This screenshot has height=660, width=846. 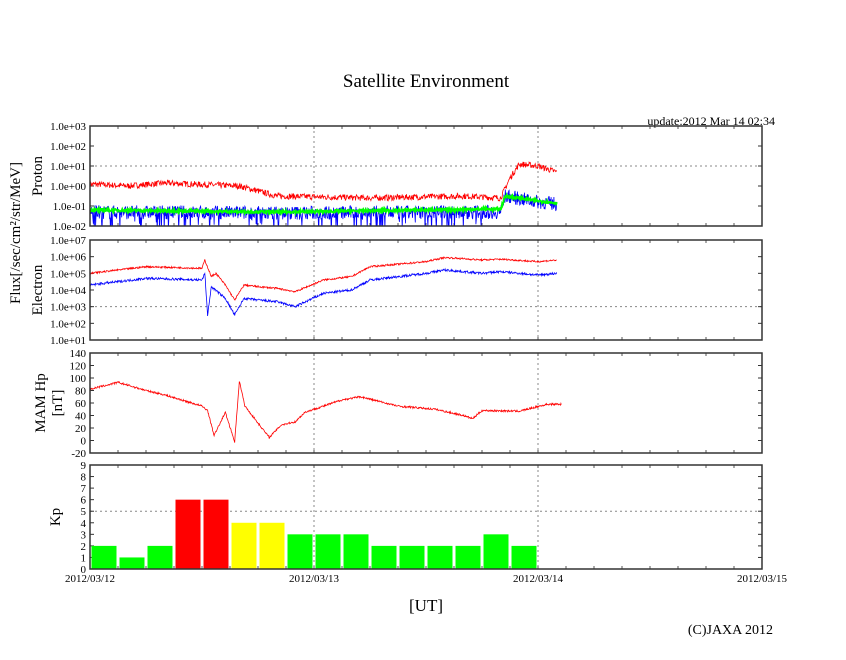 I want to click on y-tick-label: -20, so click(x=78, y=454).